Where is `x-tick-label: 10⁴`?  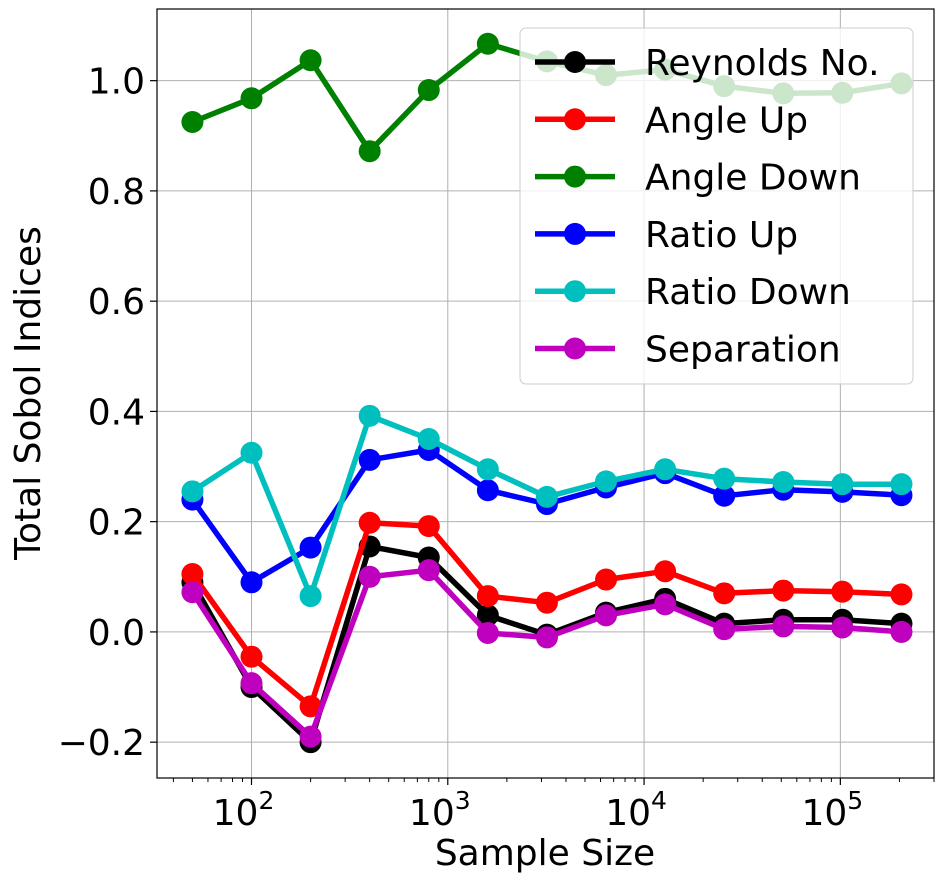
x-tick-label: 10⁴ is located at coordinates (636, 810).